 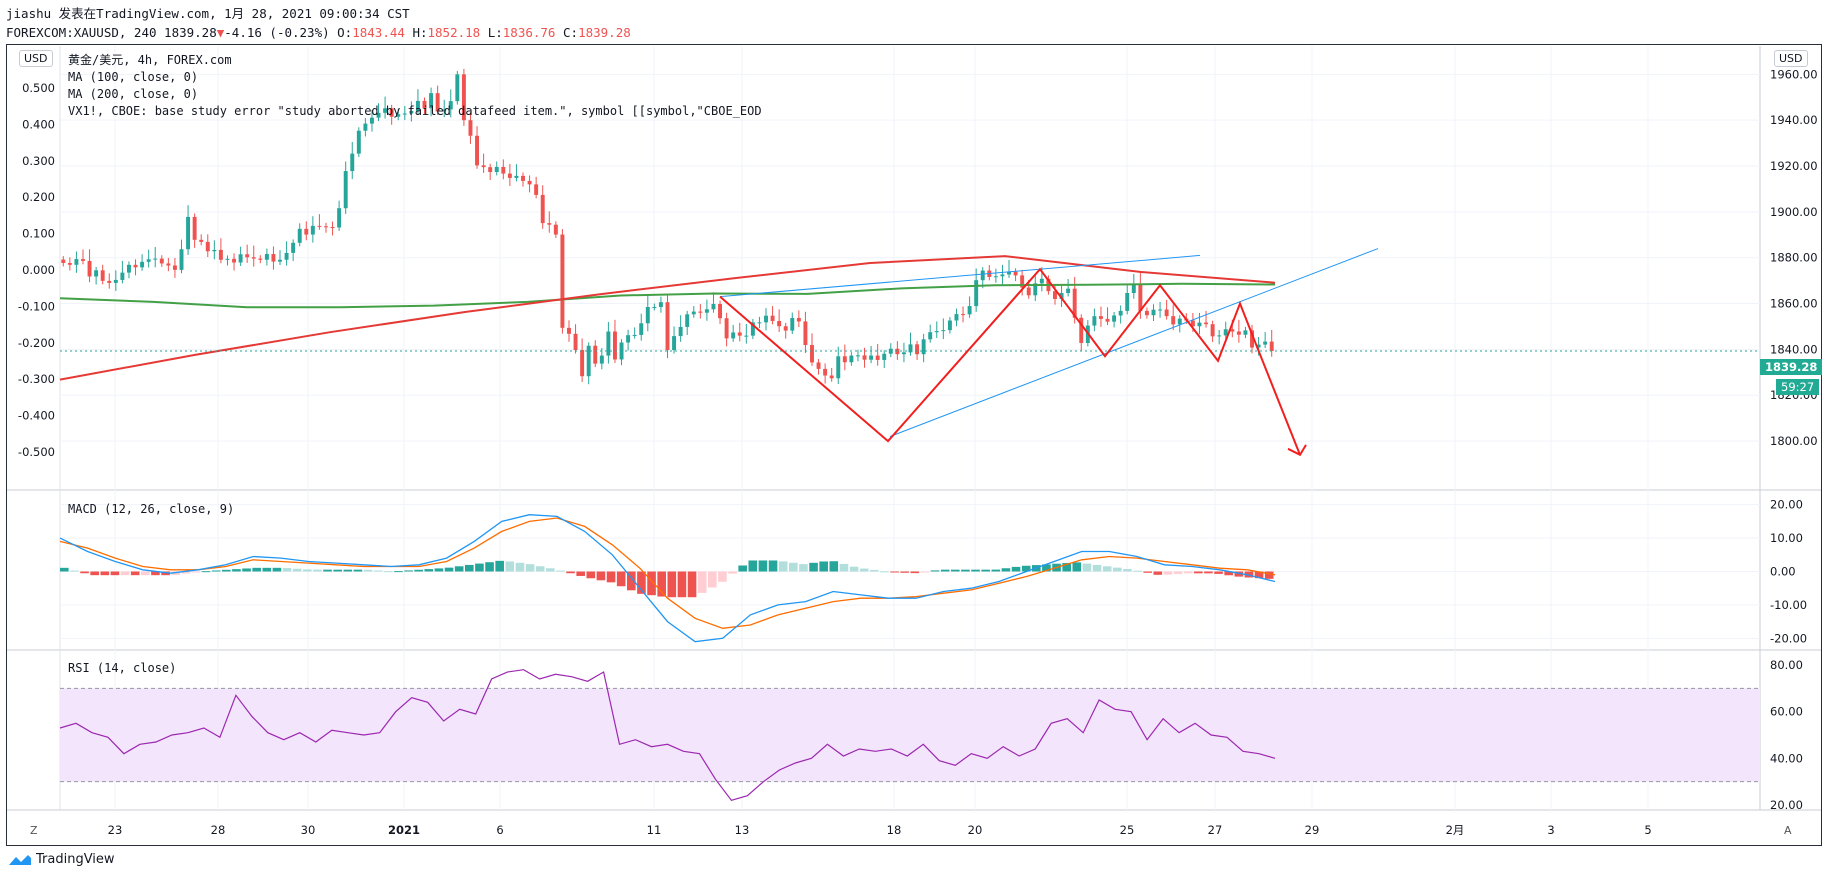 What do you see at coordinates (1786, 665) in the screenshot?
I see `rsi-tick-label: 80.00` at bounding box center [1786, 665].